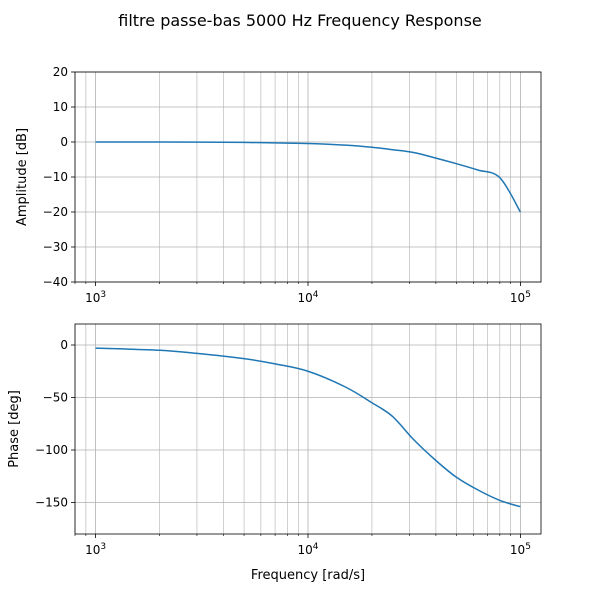  Describe the element at coordinates (22, 177) in the screenshot. I see `y-axis-label: Amplitude [dB]` at that location.